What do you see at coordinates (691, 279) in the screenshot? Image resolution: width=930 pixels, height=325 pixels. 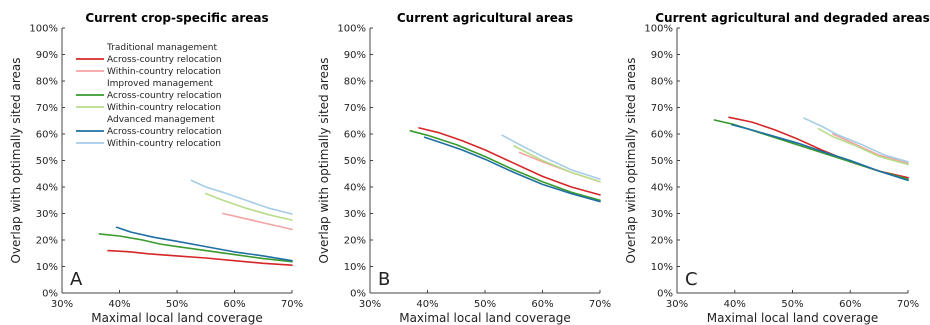 I see `panel-letter: C` at bounding box center [691, 279].